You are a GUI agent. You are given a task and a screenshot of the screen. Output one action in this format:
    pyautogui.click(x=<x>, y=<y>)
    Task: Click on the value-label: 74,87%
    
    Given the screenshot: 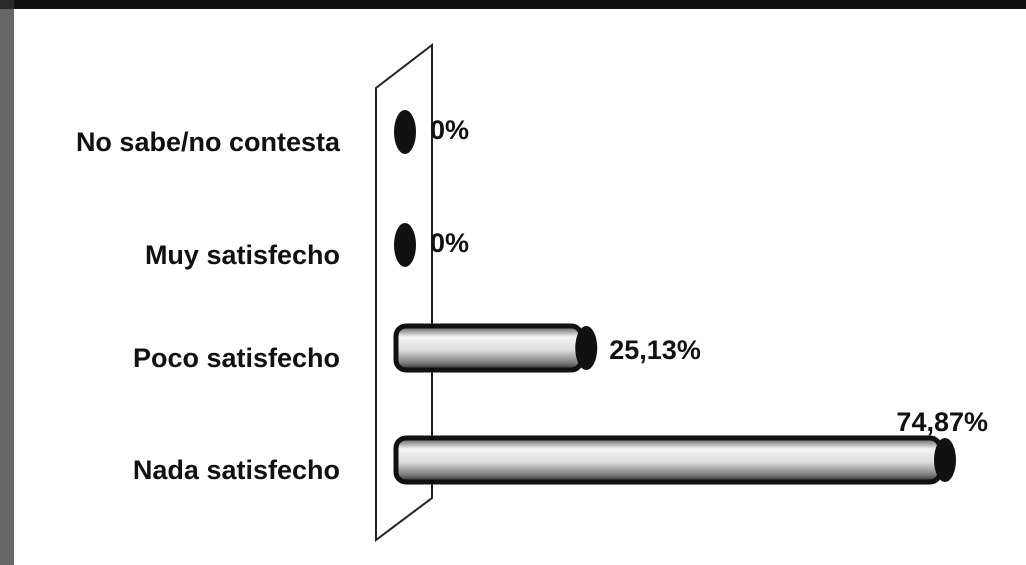 What is the action you would take?
    pyautogui.click(x=942, y=422)
    